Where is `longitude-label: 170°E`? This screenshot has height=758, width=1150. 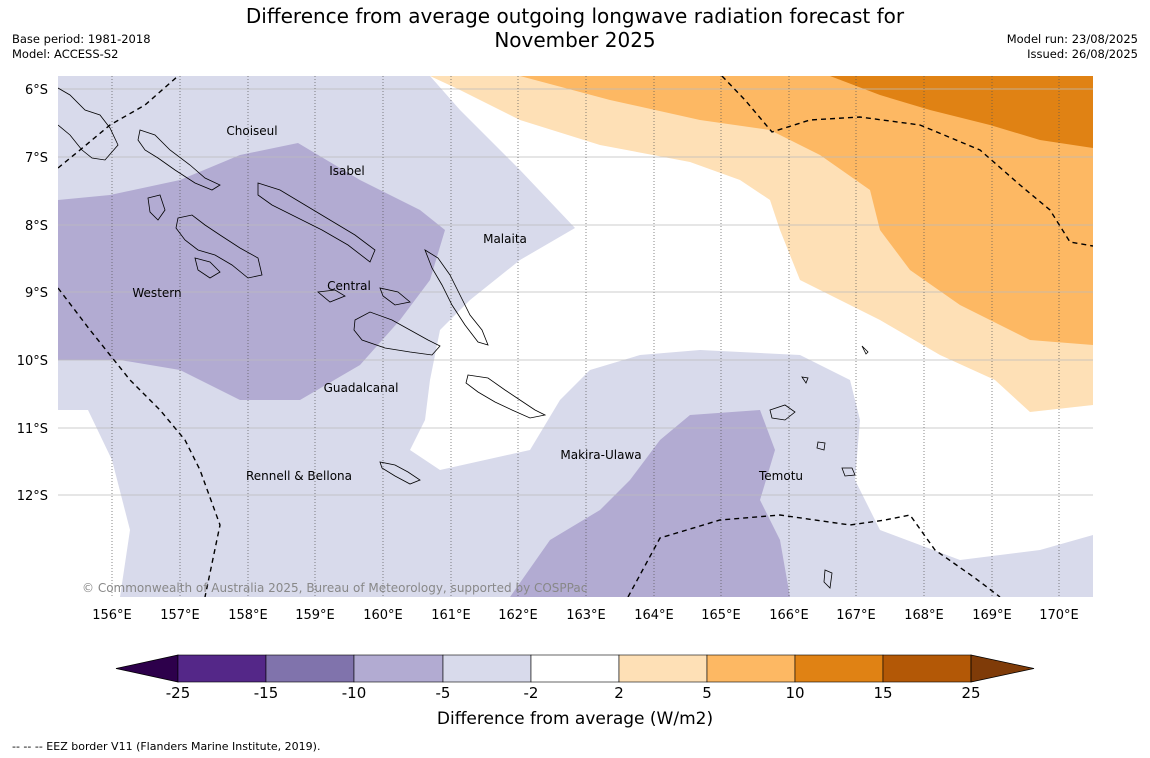
longitude-label: 170°E is located at coordinates (1059, 615).